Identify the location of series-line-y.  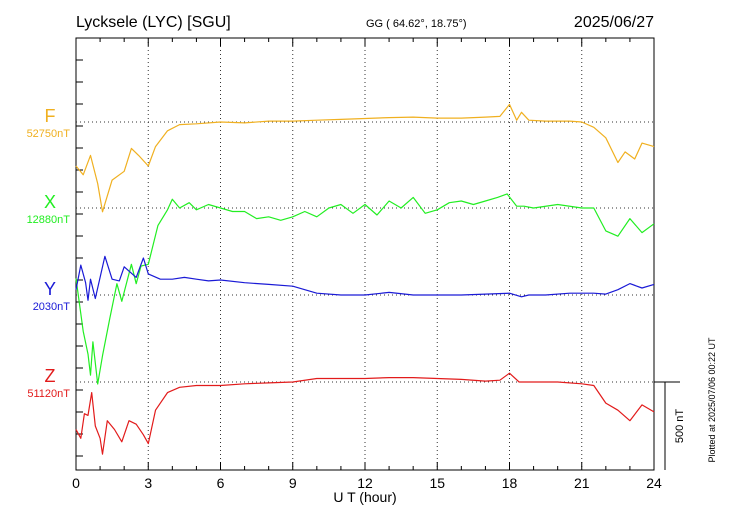
(365, 278).